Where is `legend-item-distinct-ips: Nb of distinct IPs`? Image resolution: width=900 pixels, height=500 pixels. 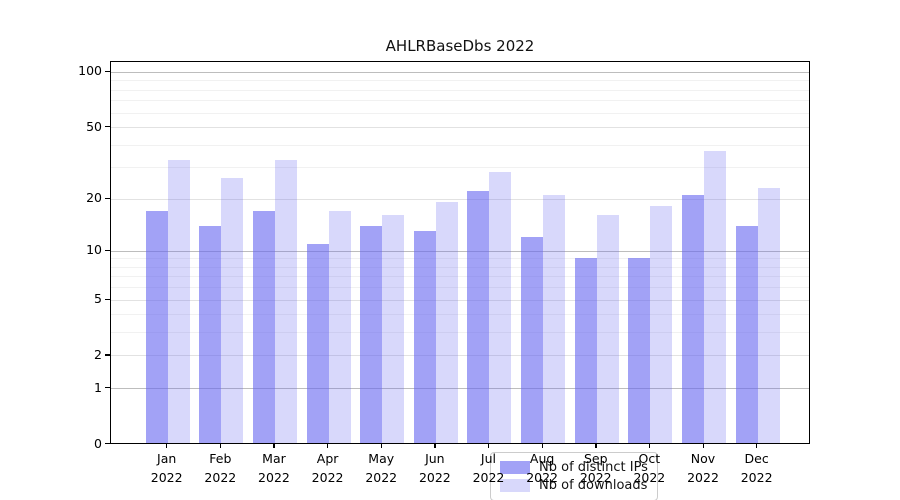 legend-item-distinct-ips: Nb of distinct IPs is located at coordinates (574, 467).